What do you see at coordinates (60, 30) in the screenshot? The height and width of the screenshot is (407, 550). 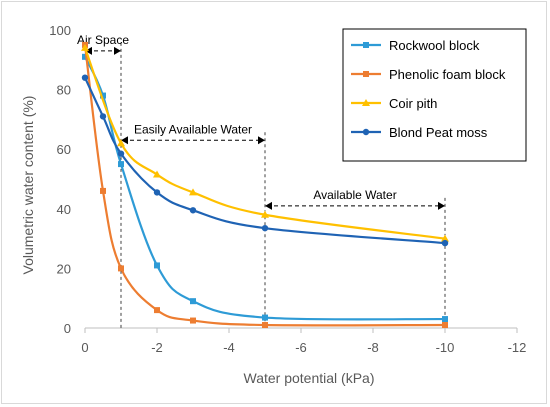 I see `y-tick-label: 100` at bounding box center [60, 30].